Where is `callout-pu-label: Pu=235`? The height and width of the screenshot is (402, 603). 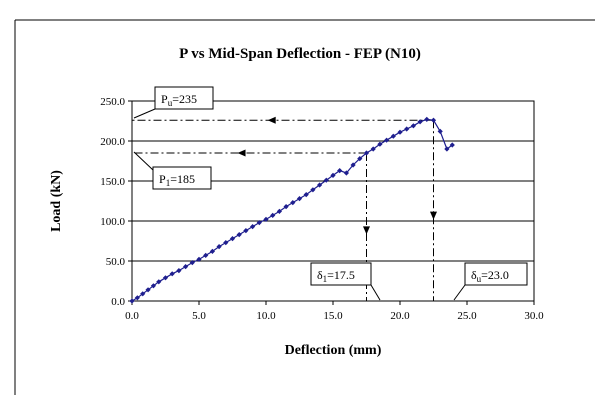 callout-pu-label: Pu=235 is located at coordinates (179, 100).